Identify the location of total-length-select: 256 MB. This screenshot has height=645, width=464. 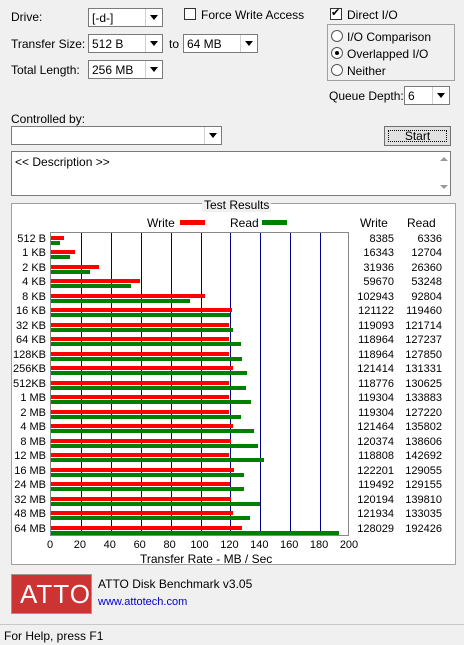
(125, 69).